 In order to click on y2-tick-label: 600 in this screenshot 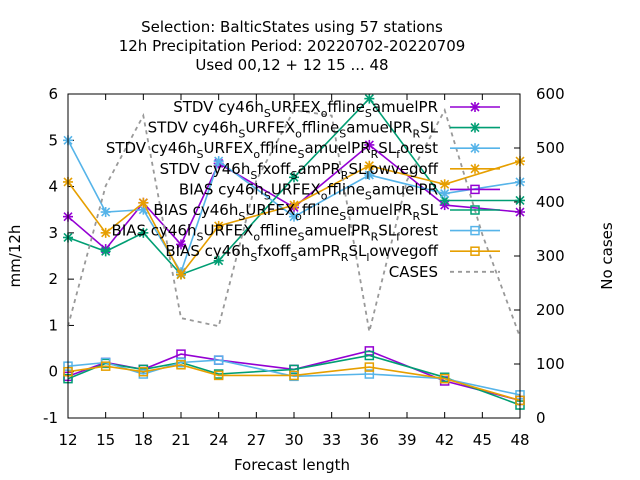, I will do `click(550, 94)`.